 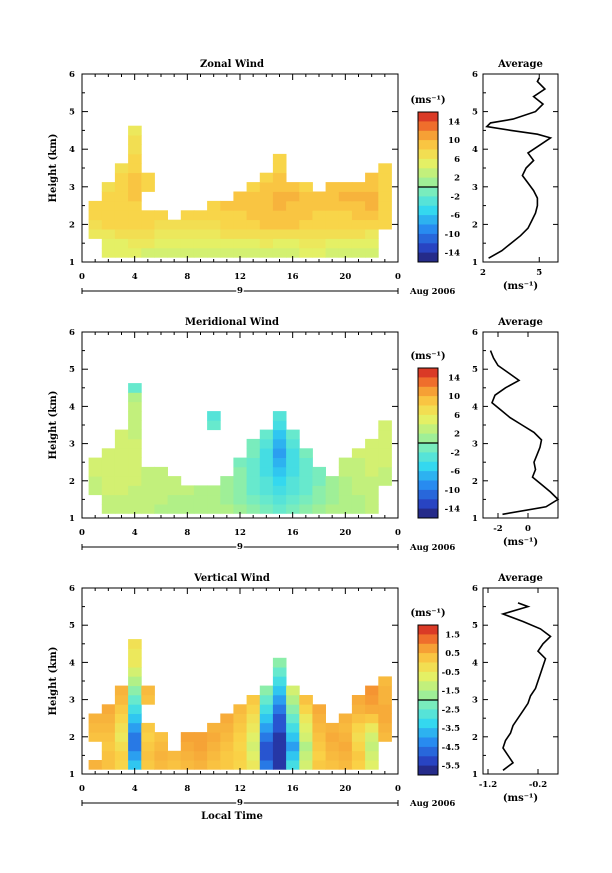 I want to click on average-x-tick-label: -0.2, so click(x=538, y=785).